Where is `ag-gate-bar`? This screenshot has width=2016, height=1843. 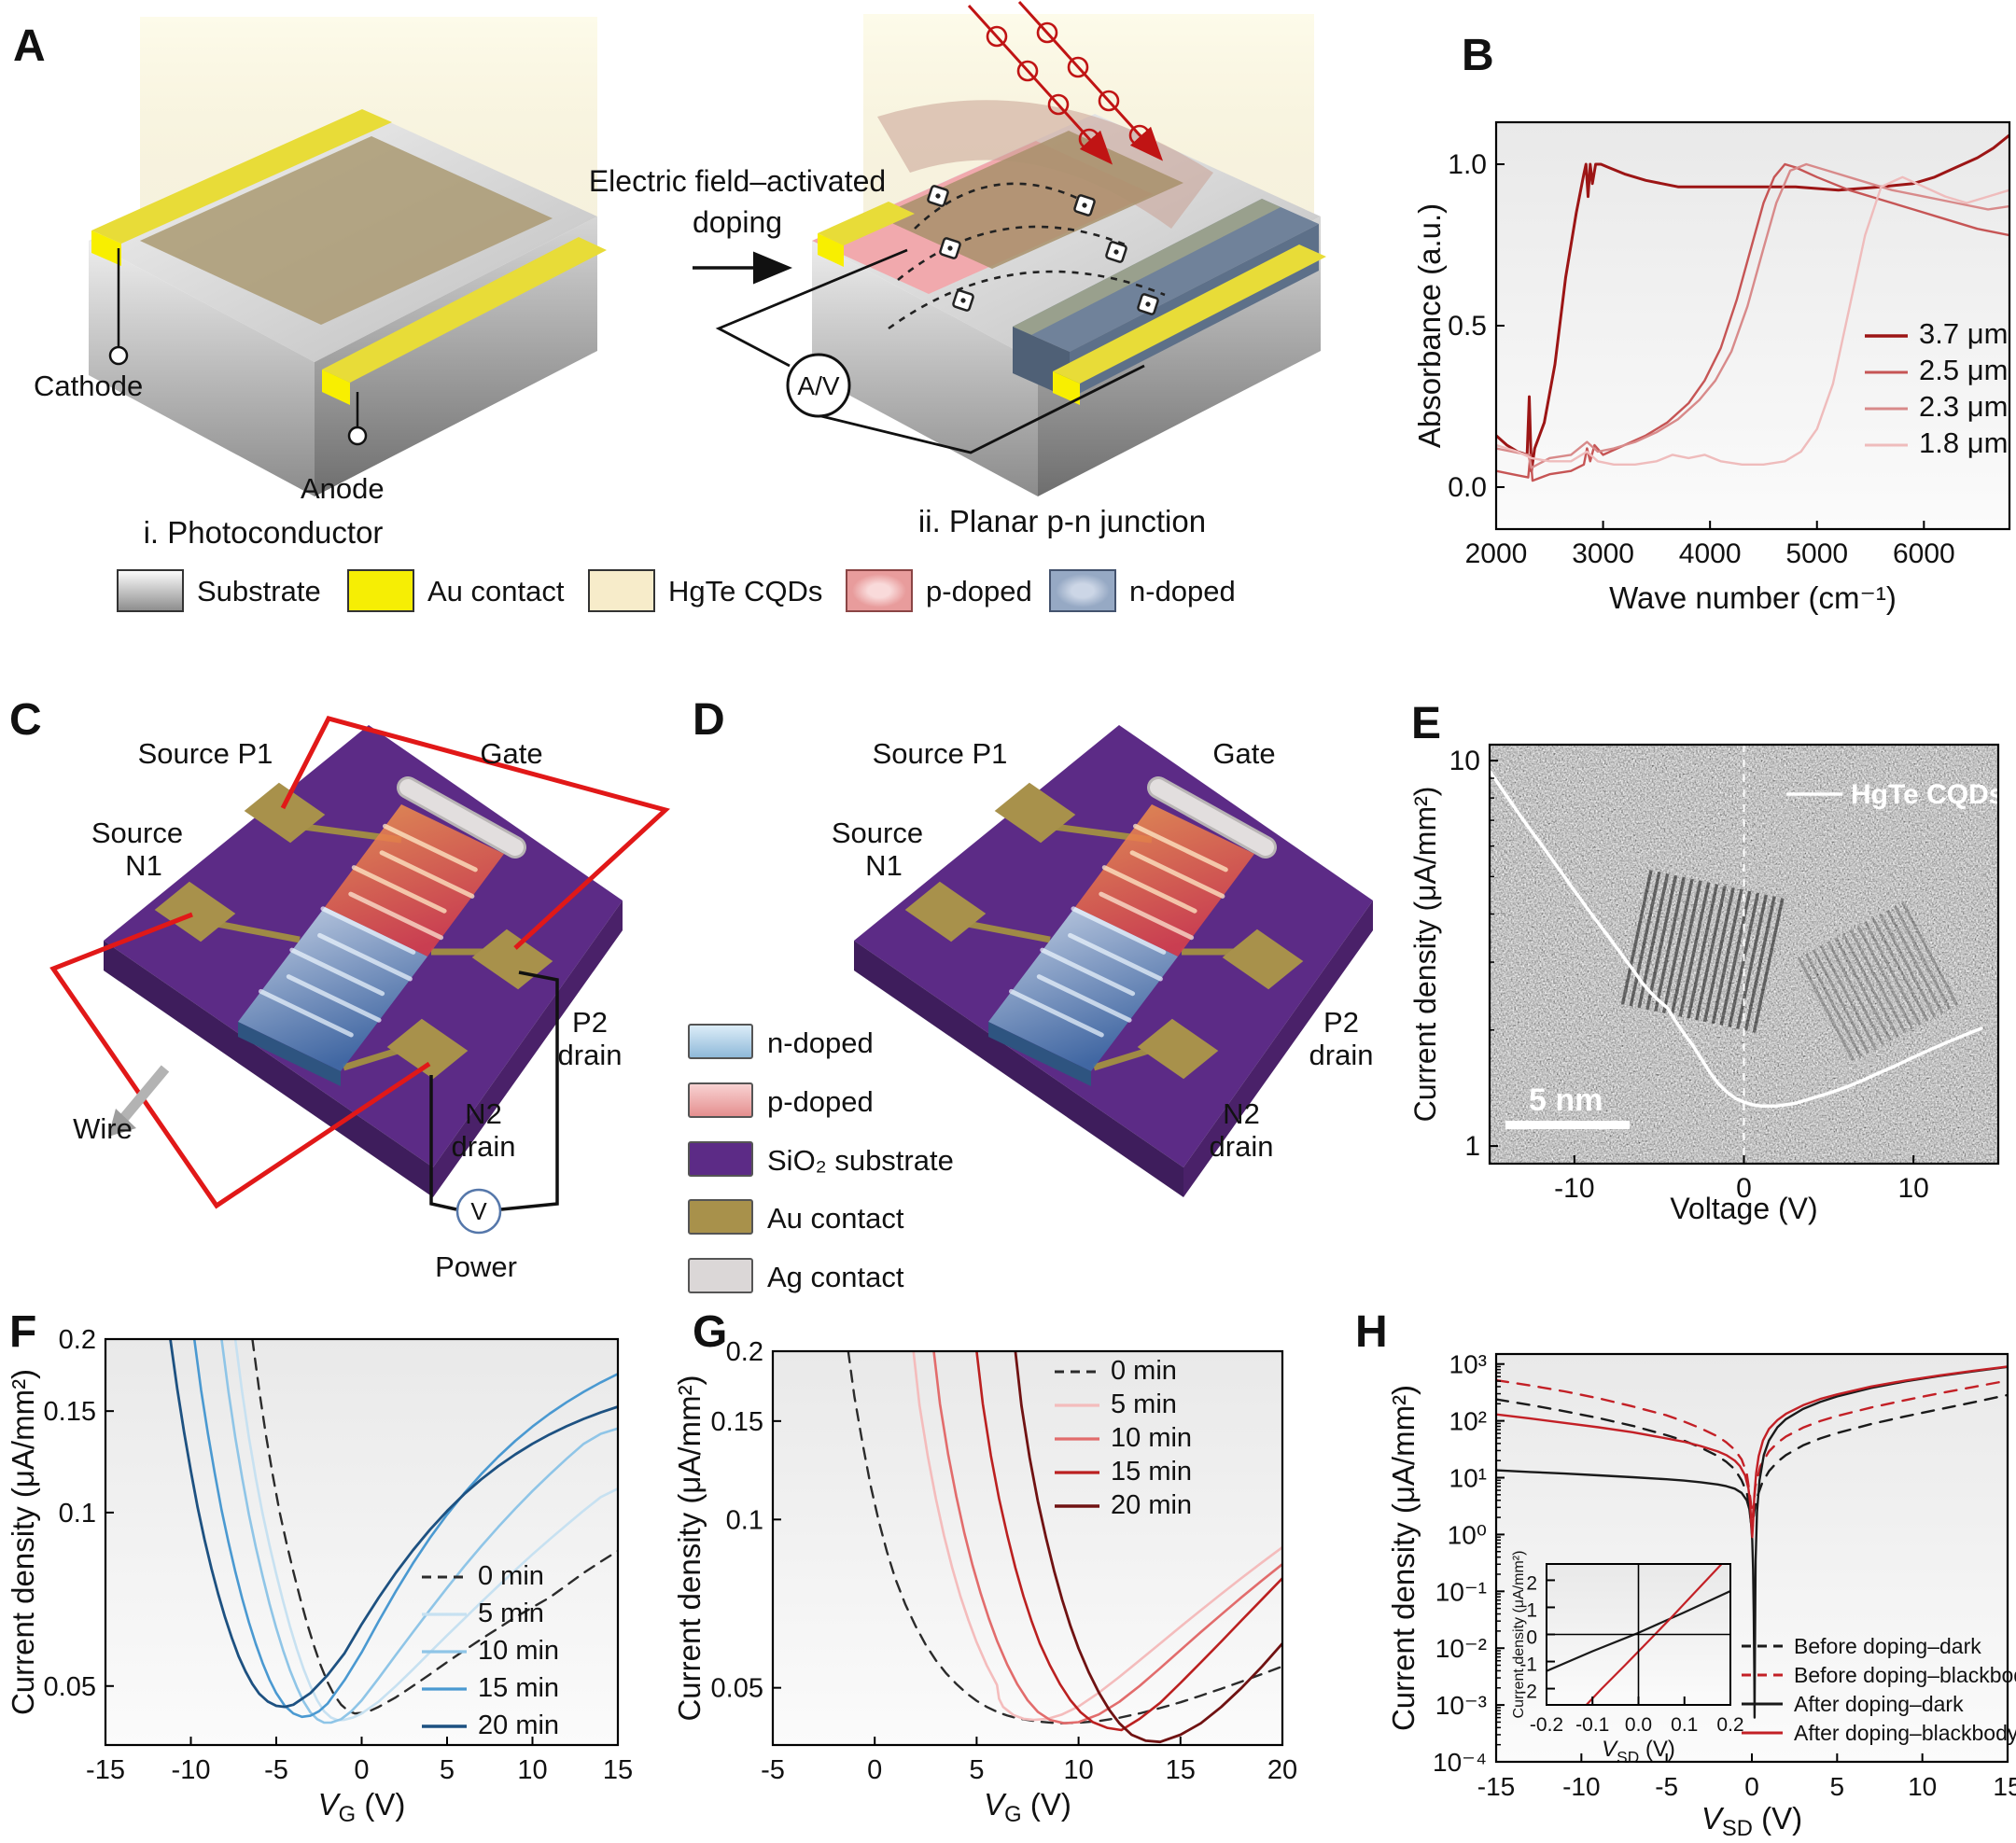
ag-gate-bar is located at coordinates (461, 817).